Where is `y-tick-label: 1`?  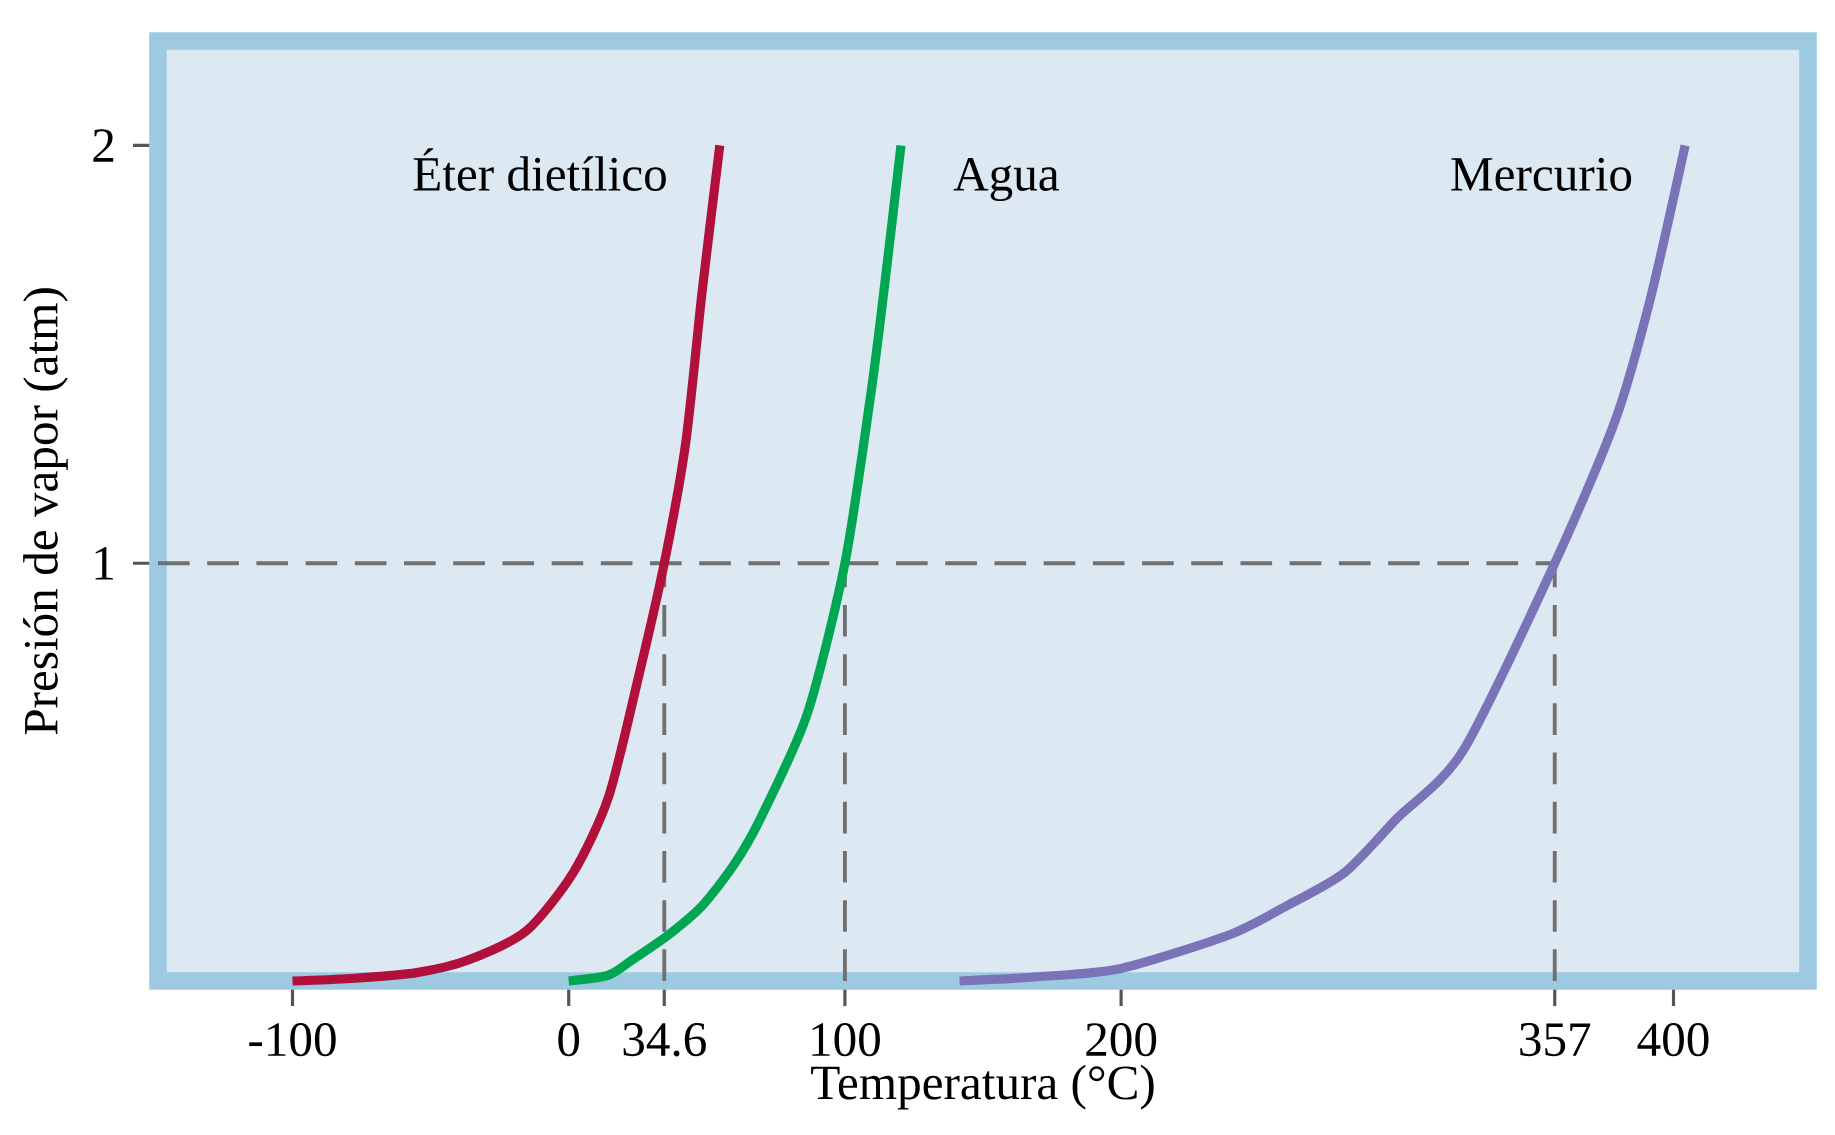 y-tick-label: 1 is located at coordinates (104, 563).